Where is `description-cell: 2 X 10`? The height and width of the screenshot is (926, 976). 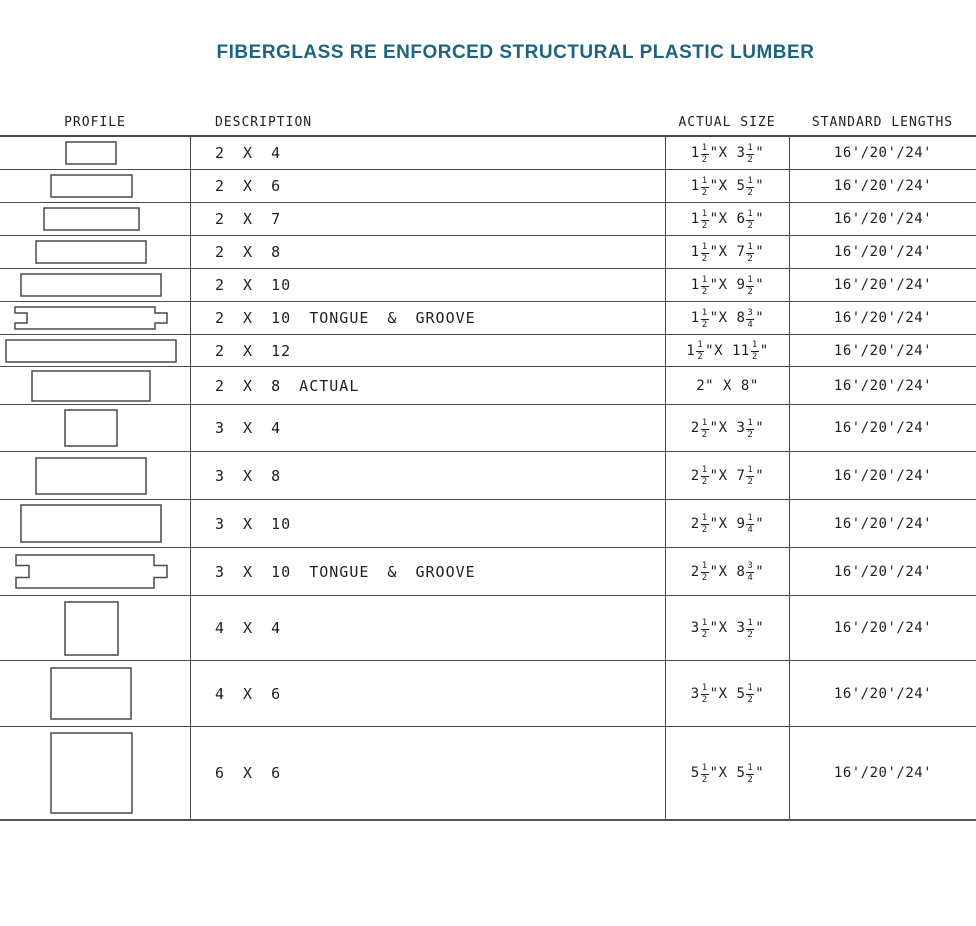
description-cell: 2 X 10 is located at coordinates (427, 285).